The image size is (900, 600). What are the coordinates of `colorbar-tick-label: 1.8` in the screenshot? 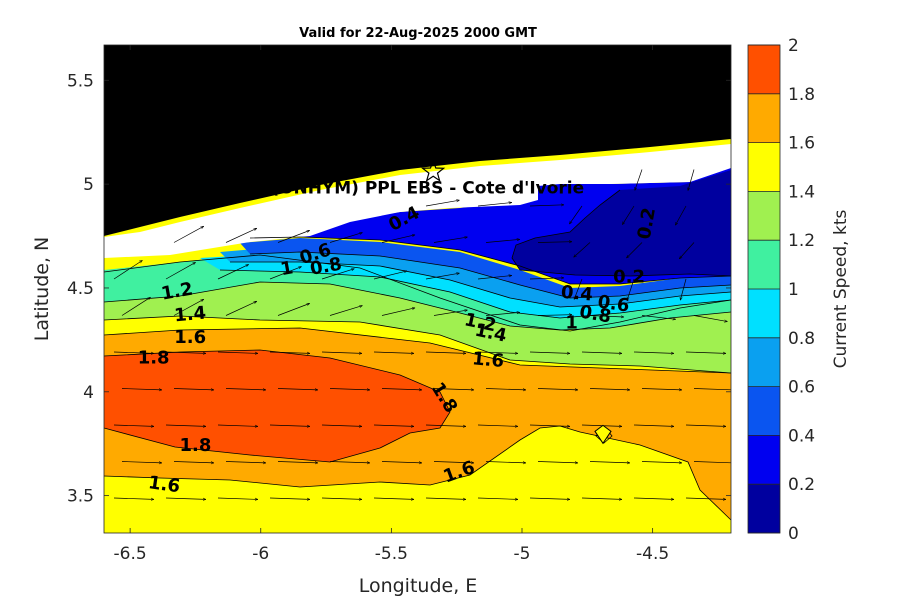 It's located at (801, 95).